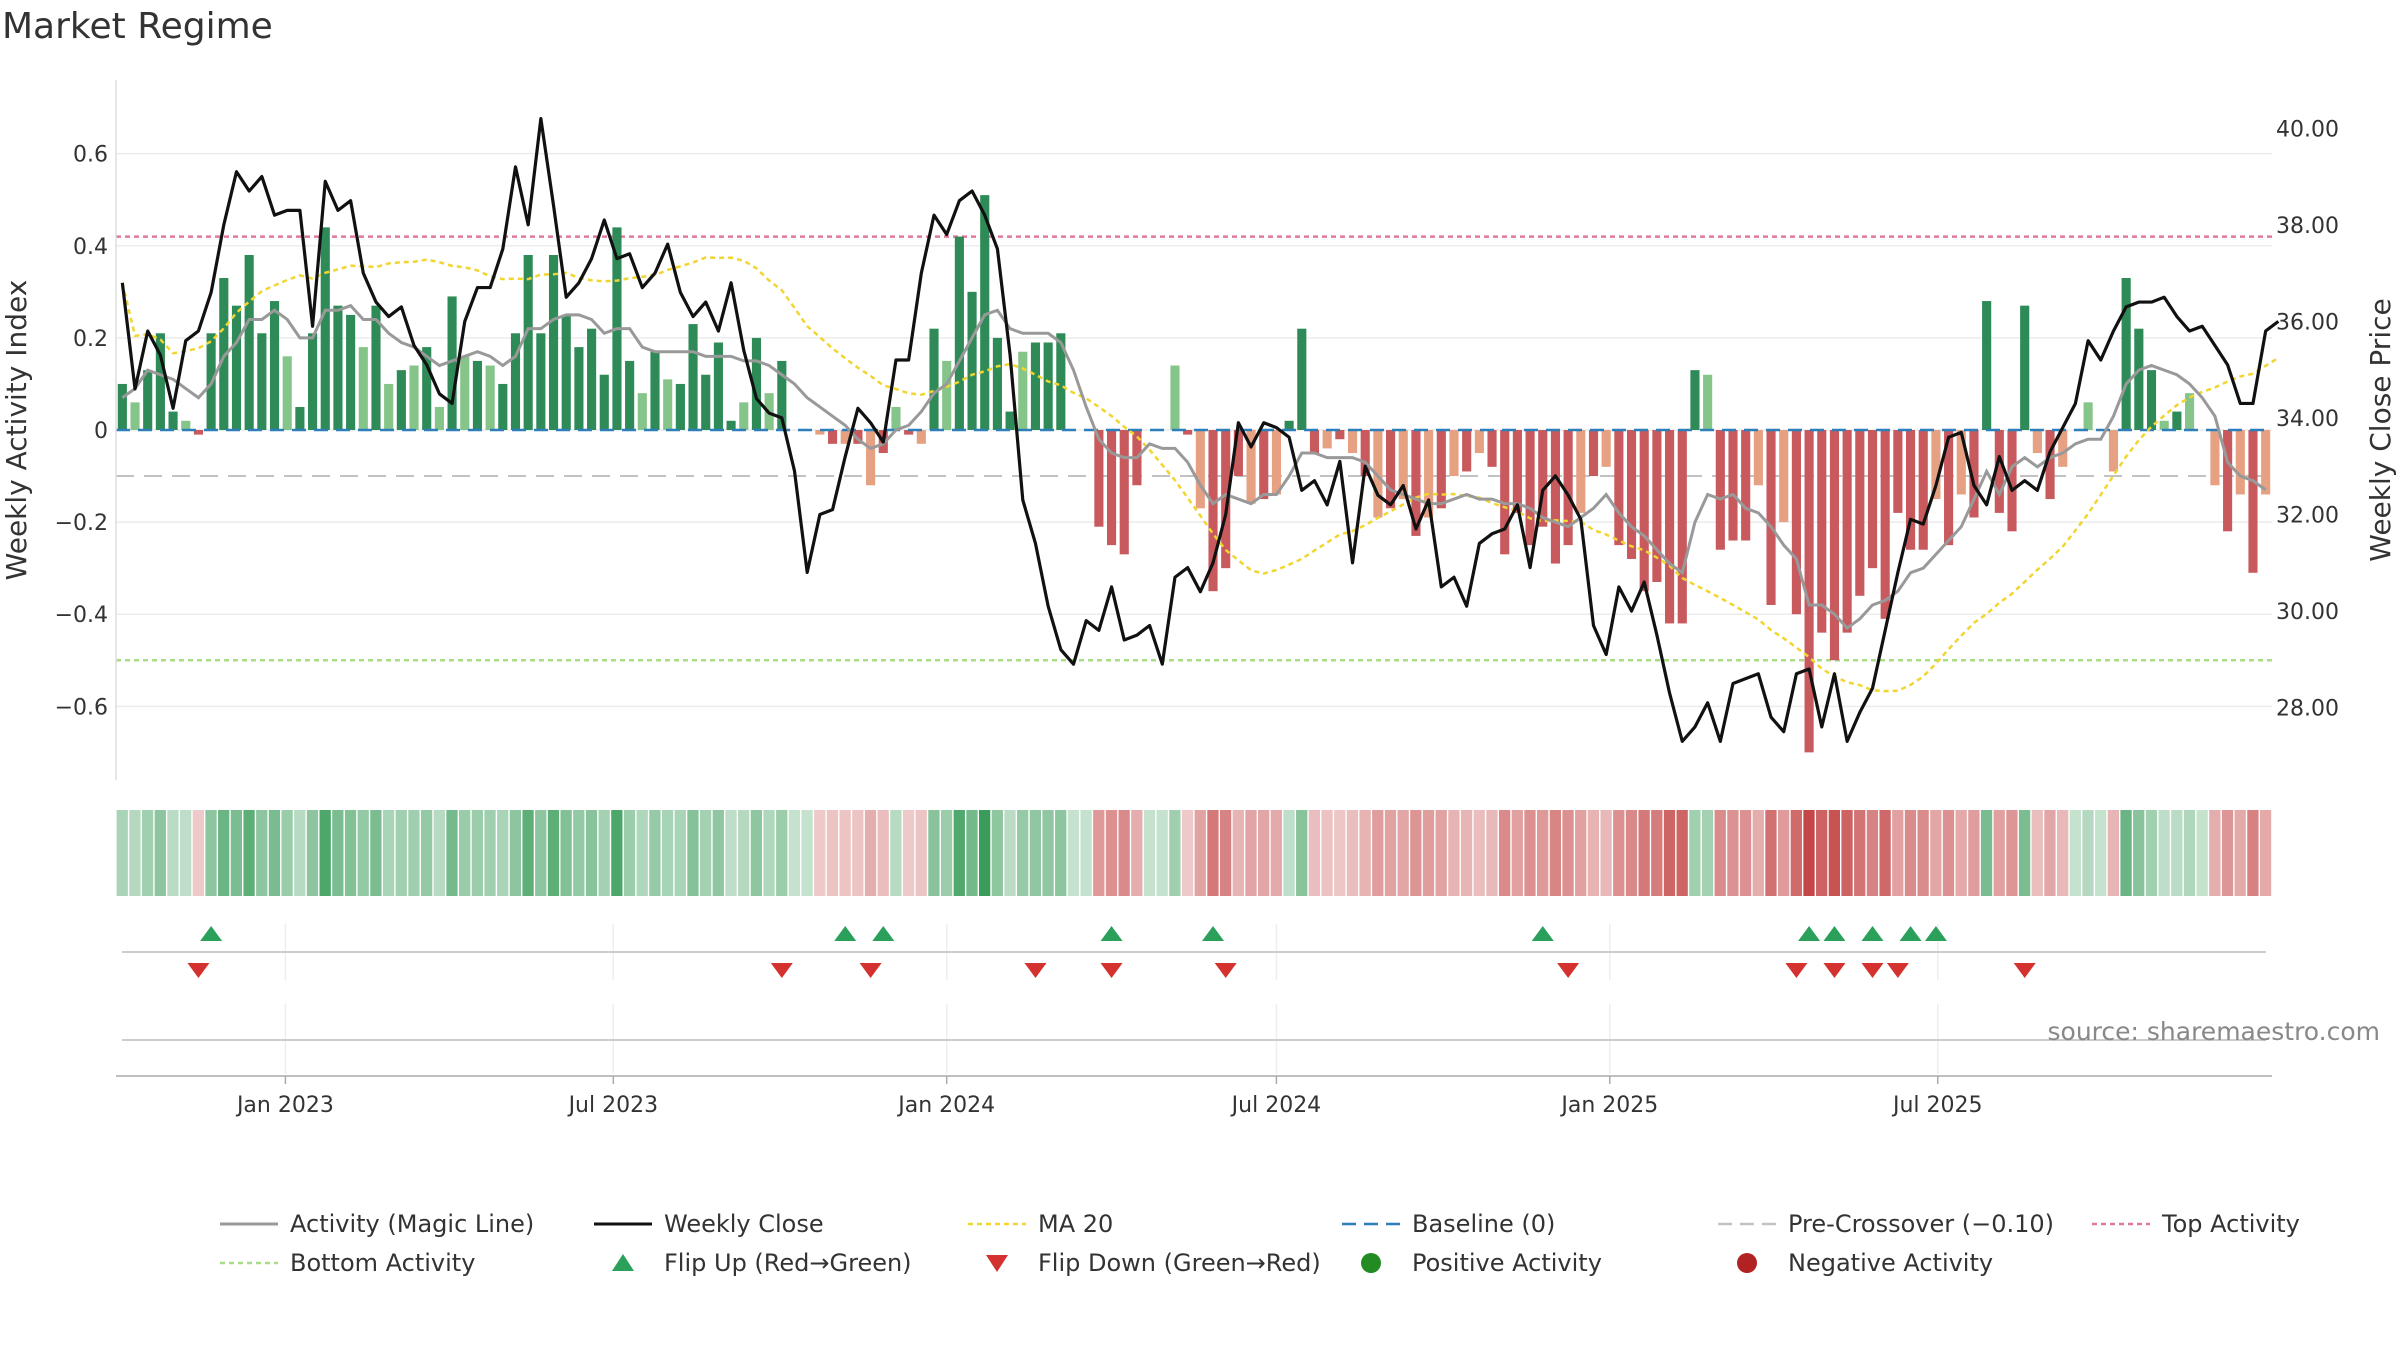 The height and width of the screenshot is (1350, 2400). What do you see at coordinates (1608, 1105) in the screenshot?
I see `x-tick-label: Jan 2025` at bounding box center [1608, 1105].